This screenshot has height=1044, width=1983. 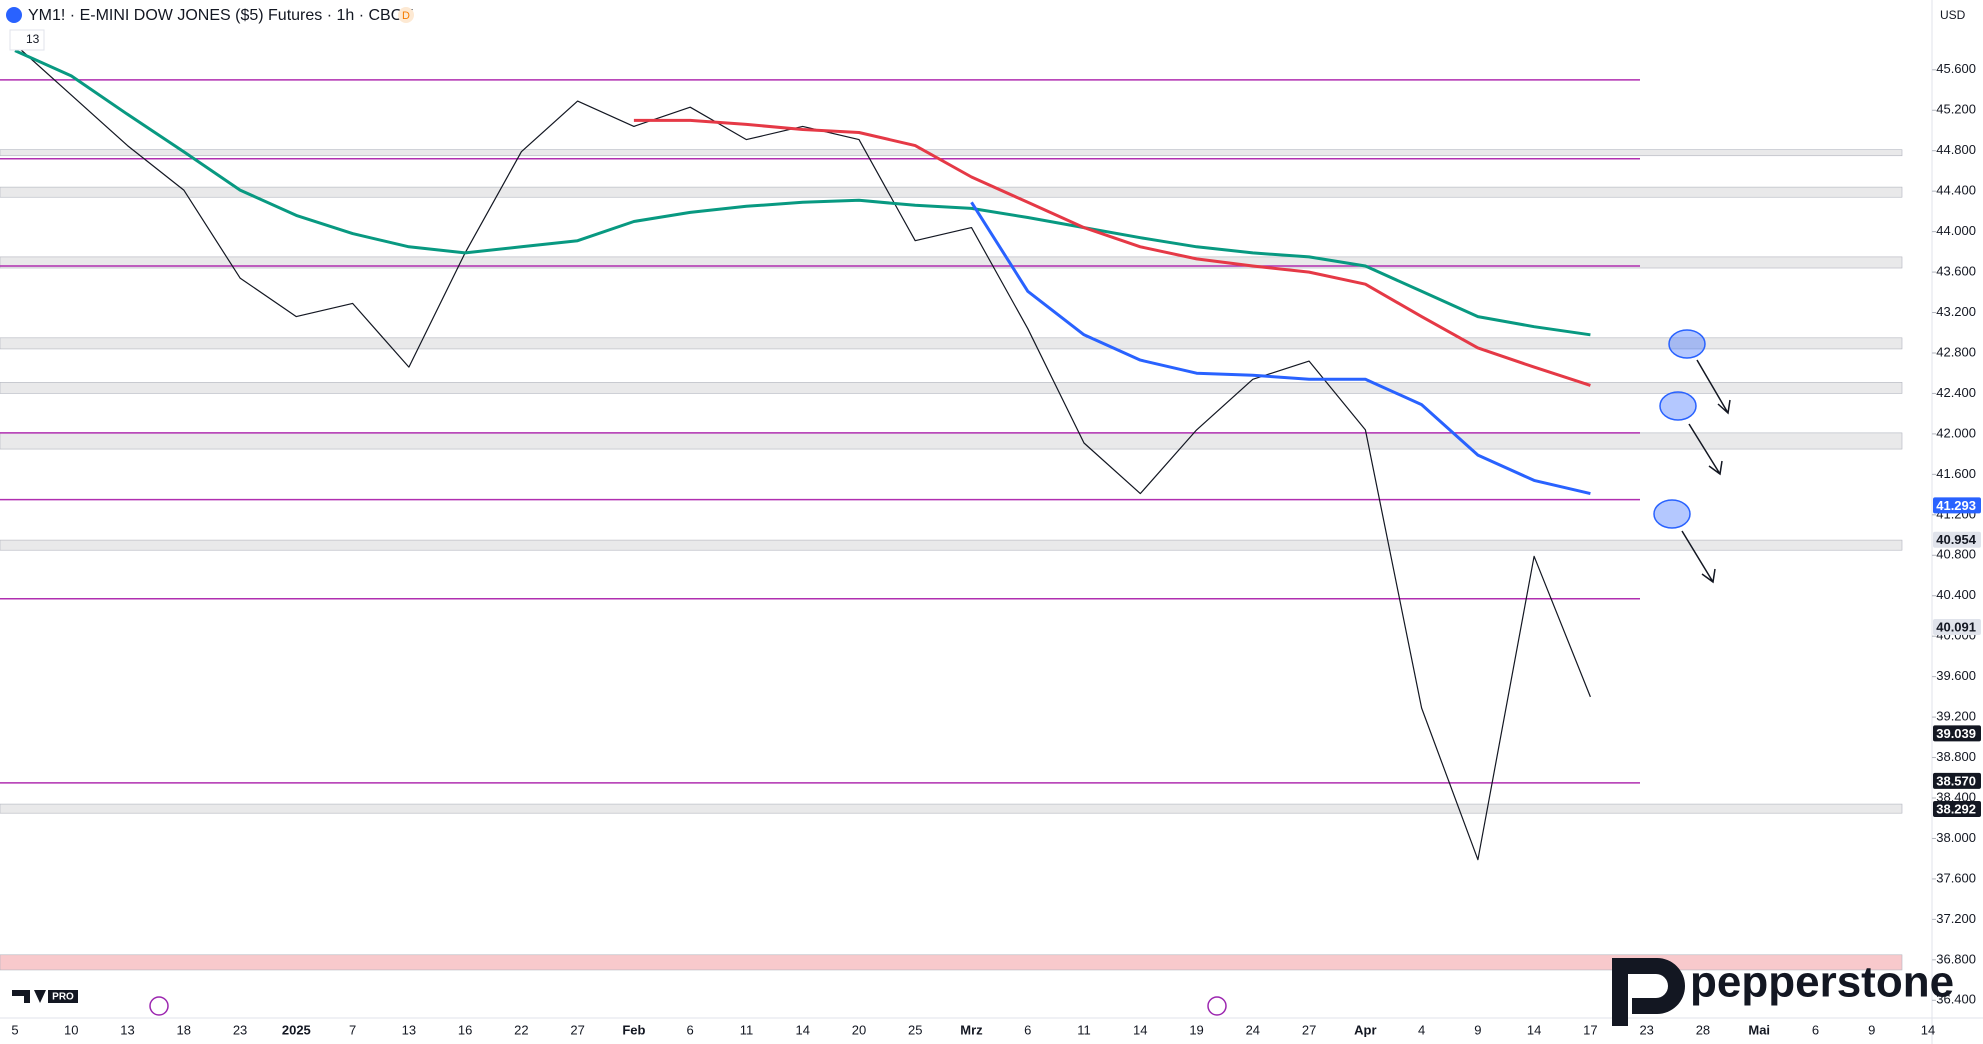 What do you see at coordinates (71, 1029) in the screenshot?
I see `x-tick-label: 10` at bounding box center [71, 1029].